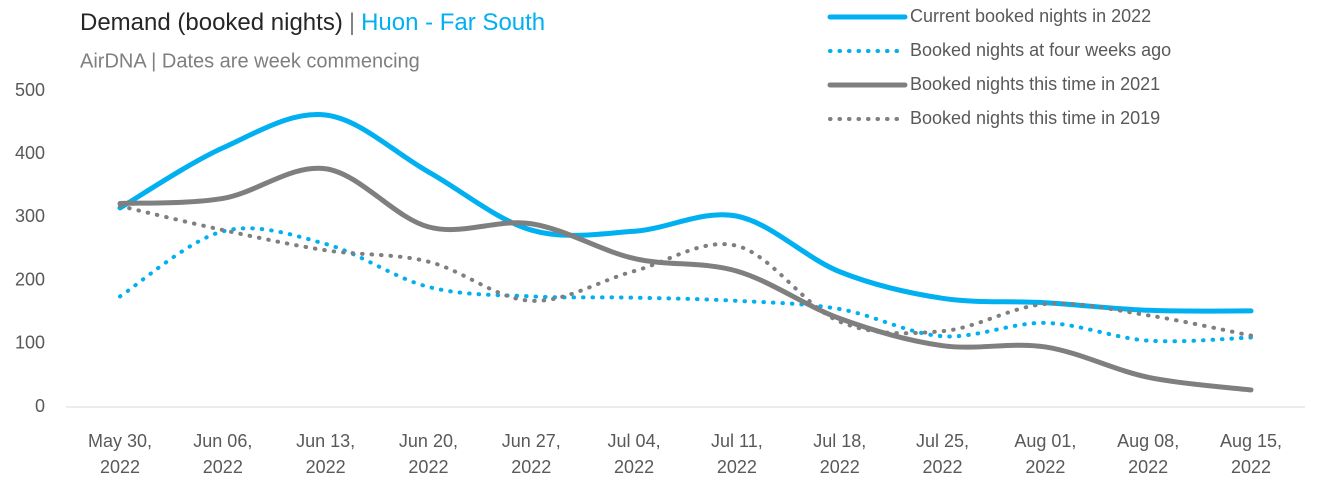 The height and width of the screenshot is (479, 1325). I want to click on x-tick-label: Aug 15, 2022, so click(1251, 454).